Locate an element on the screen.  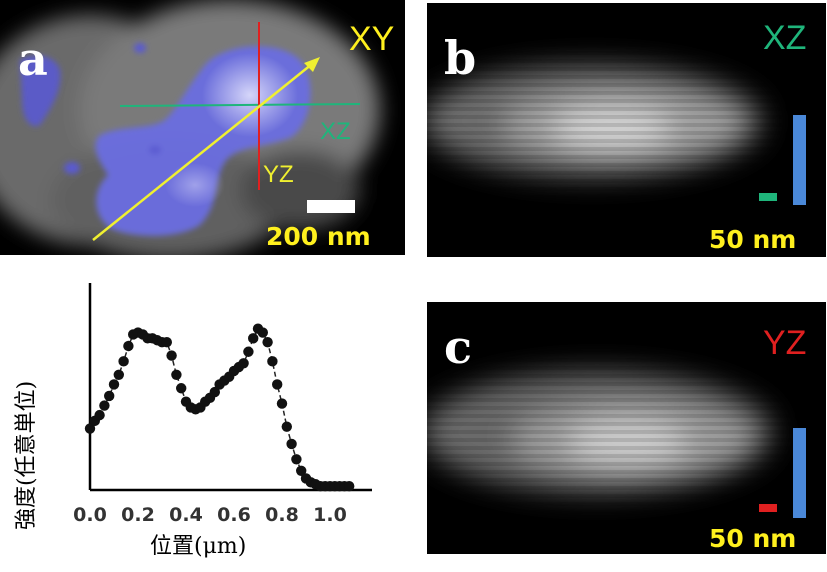
x-tick-label-0: 0.0 is located at coordinates (90, 515).